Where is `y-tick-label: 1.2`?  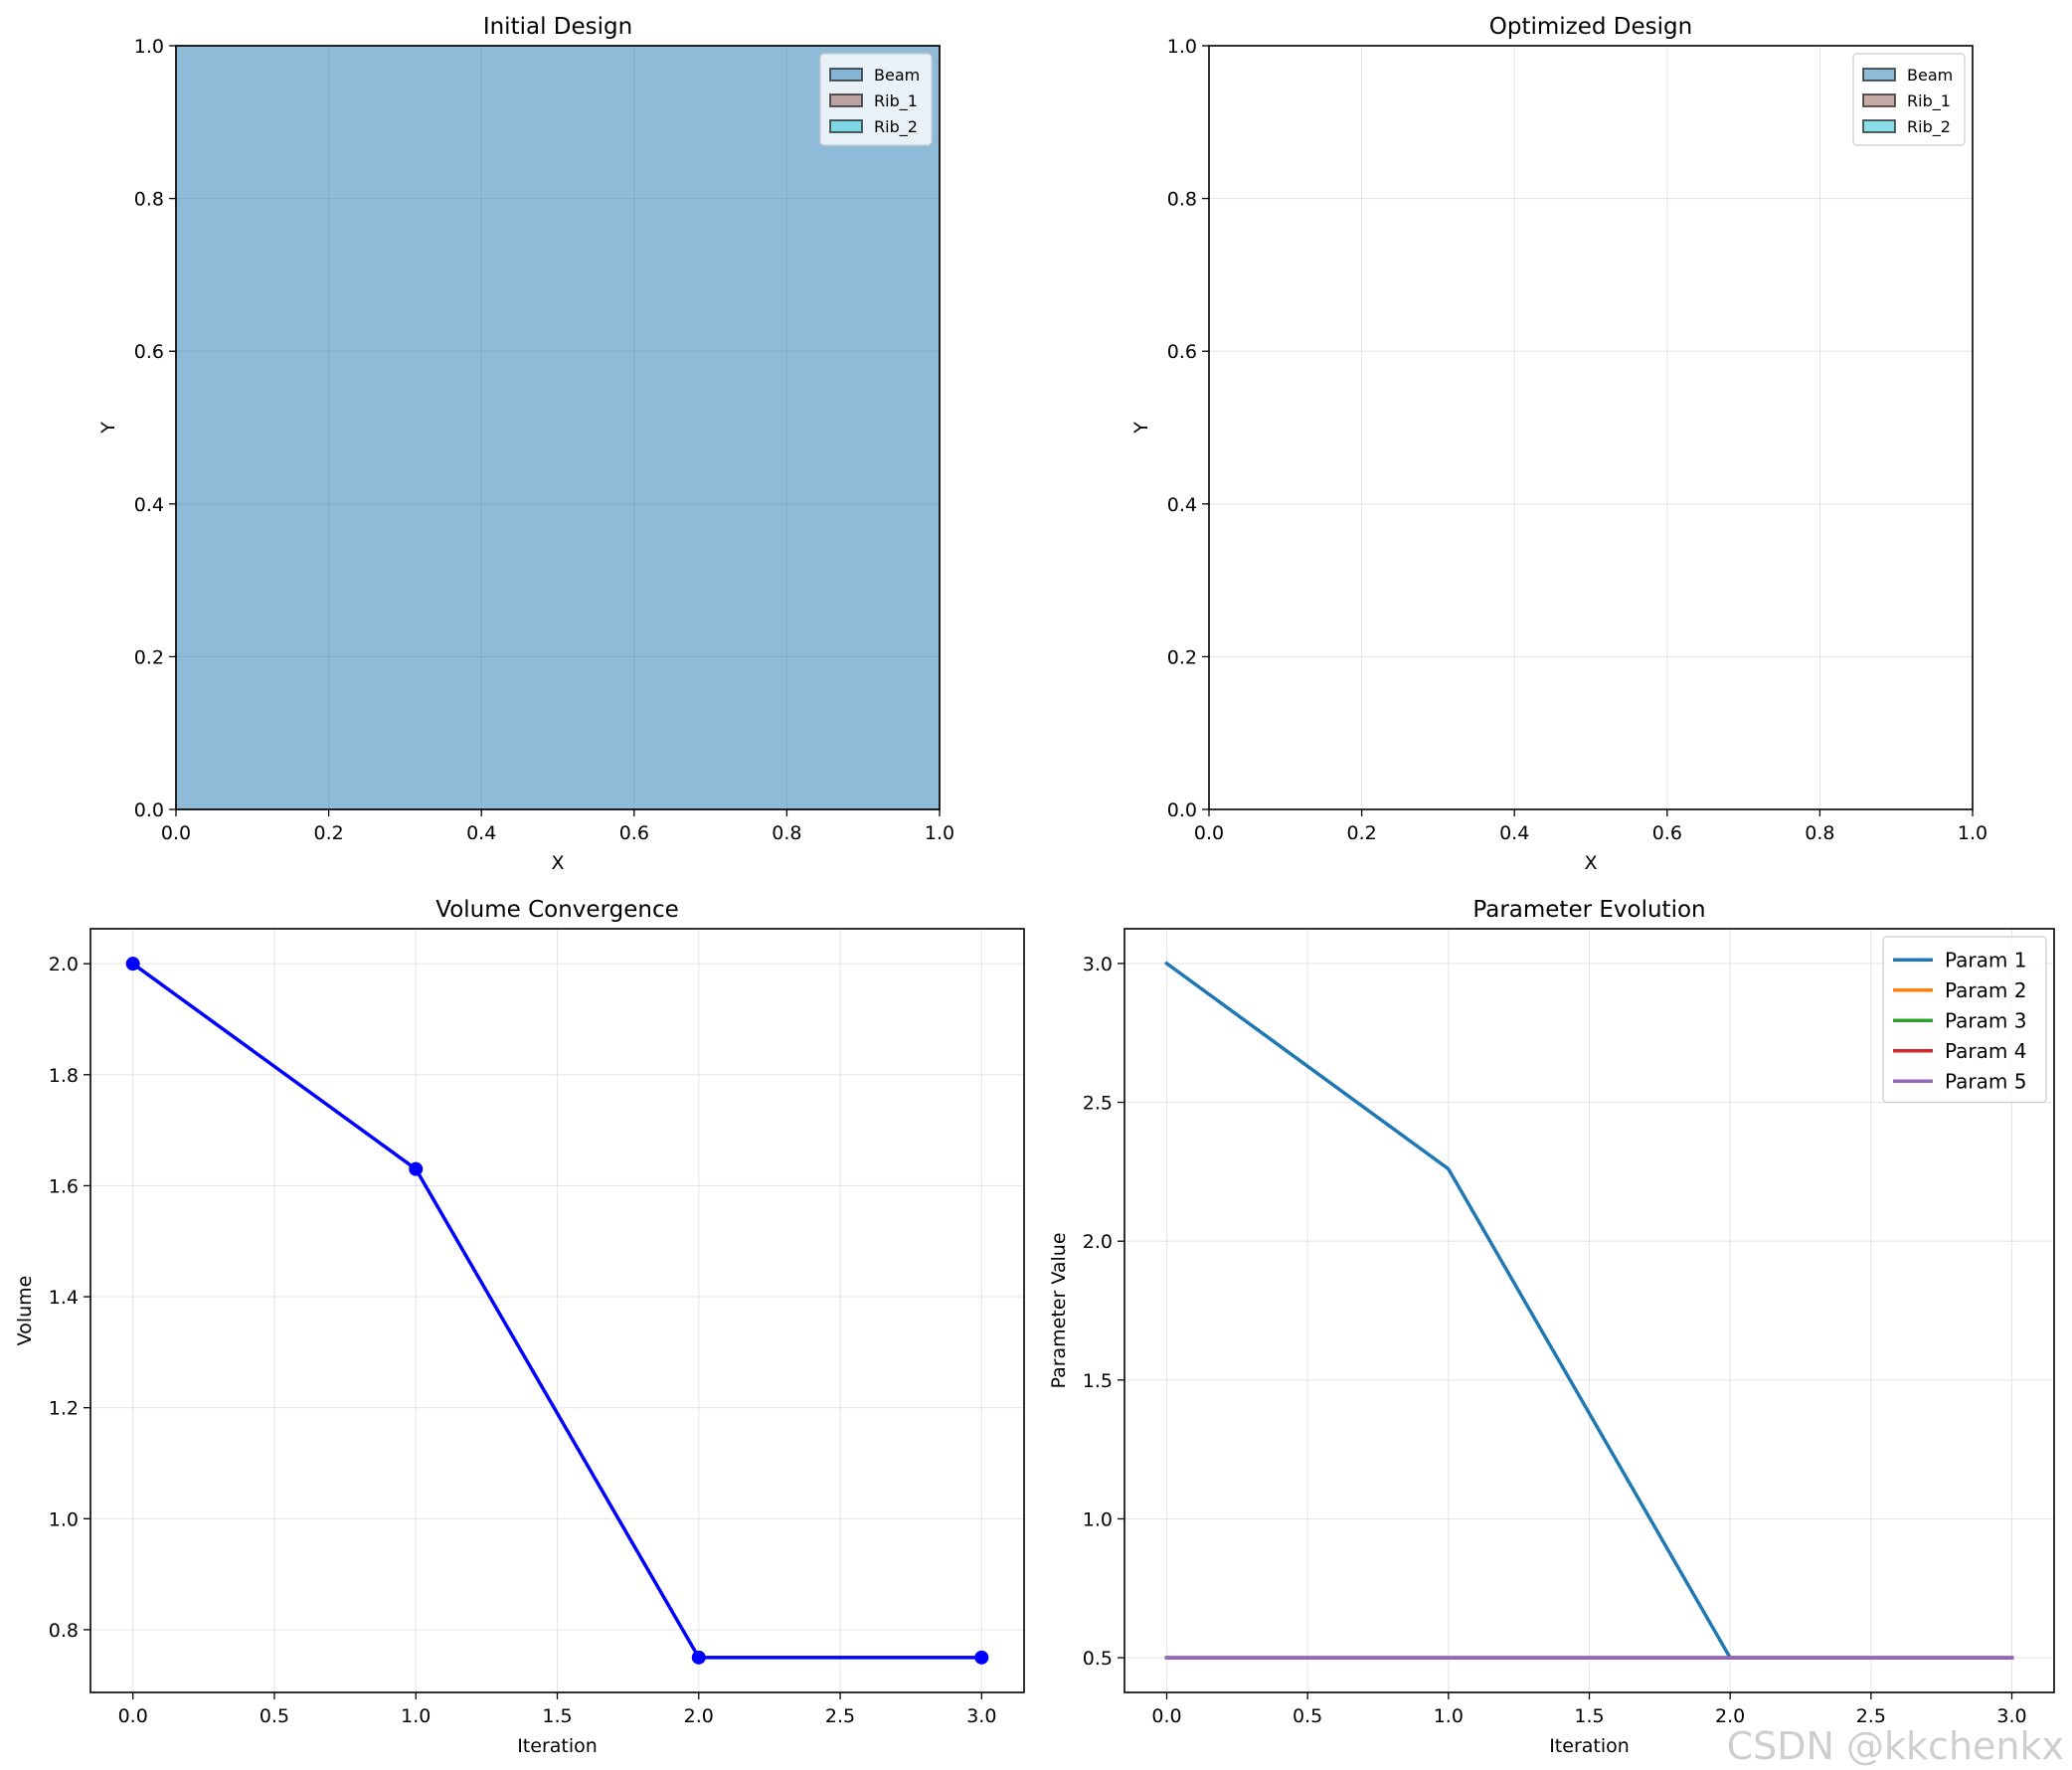 y-tick-label: 1.2 is located at coordinates (64, 1409).